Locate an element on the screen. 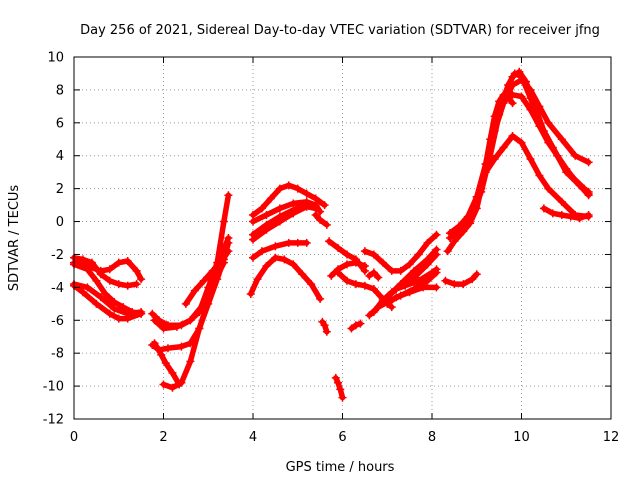 The image size is (640, 480). x-axis-label: GPS time / hours is located at coordinates (340, 467).